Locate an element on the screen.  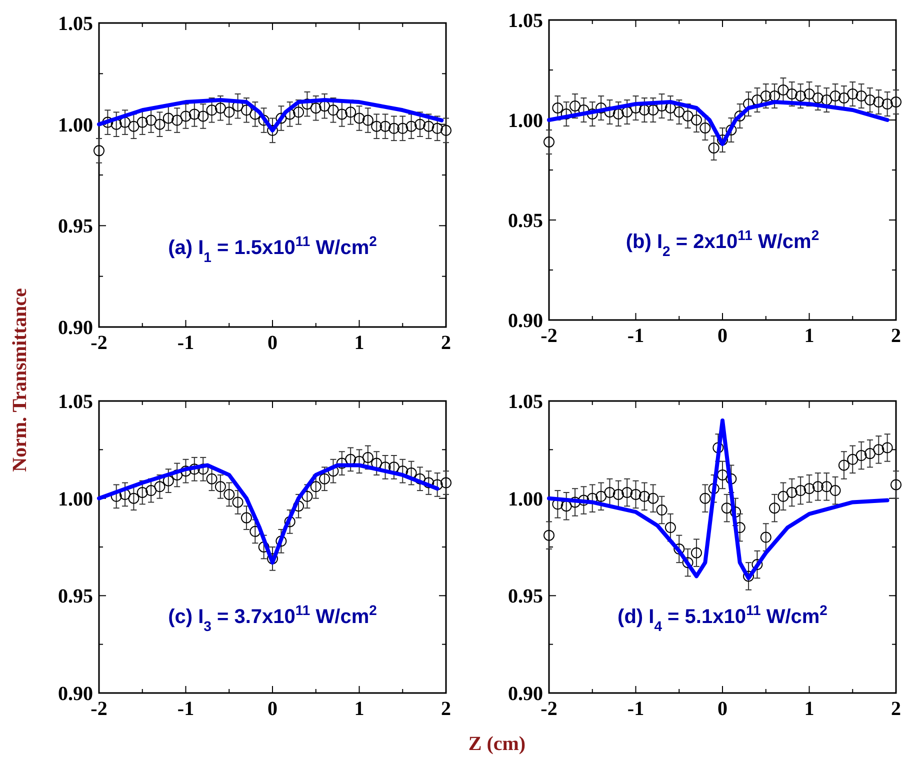
annotation: (a) I$_{1}$ = 1.5x10$^{11}$ W/cm$^{2}$ is located at coordinates (273, 249).